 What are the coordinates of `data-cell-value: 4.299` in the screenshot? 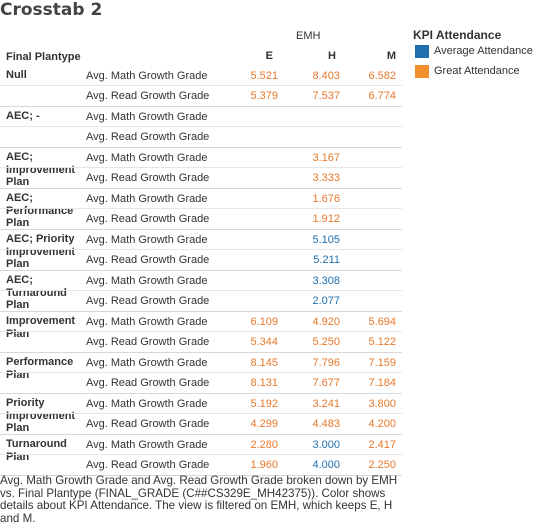 It's located at (264, 424).